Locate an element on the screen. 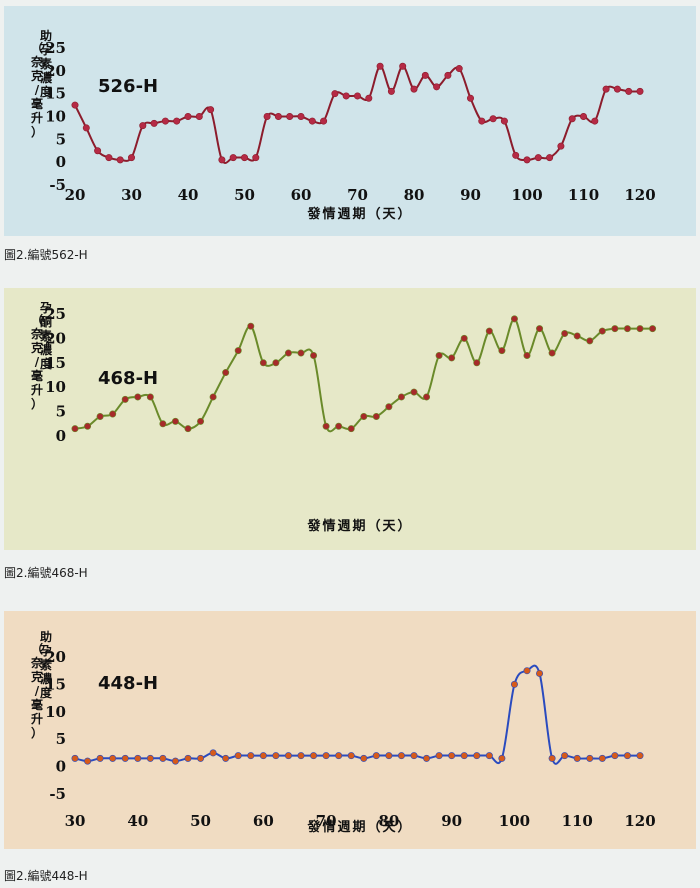 This screenshot has width=700, height=888. y-axis-label-char: 素 is located at coordinates (46, 63).